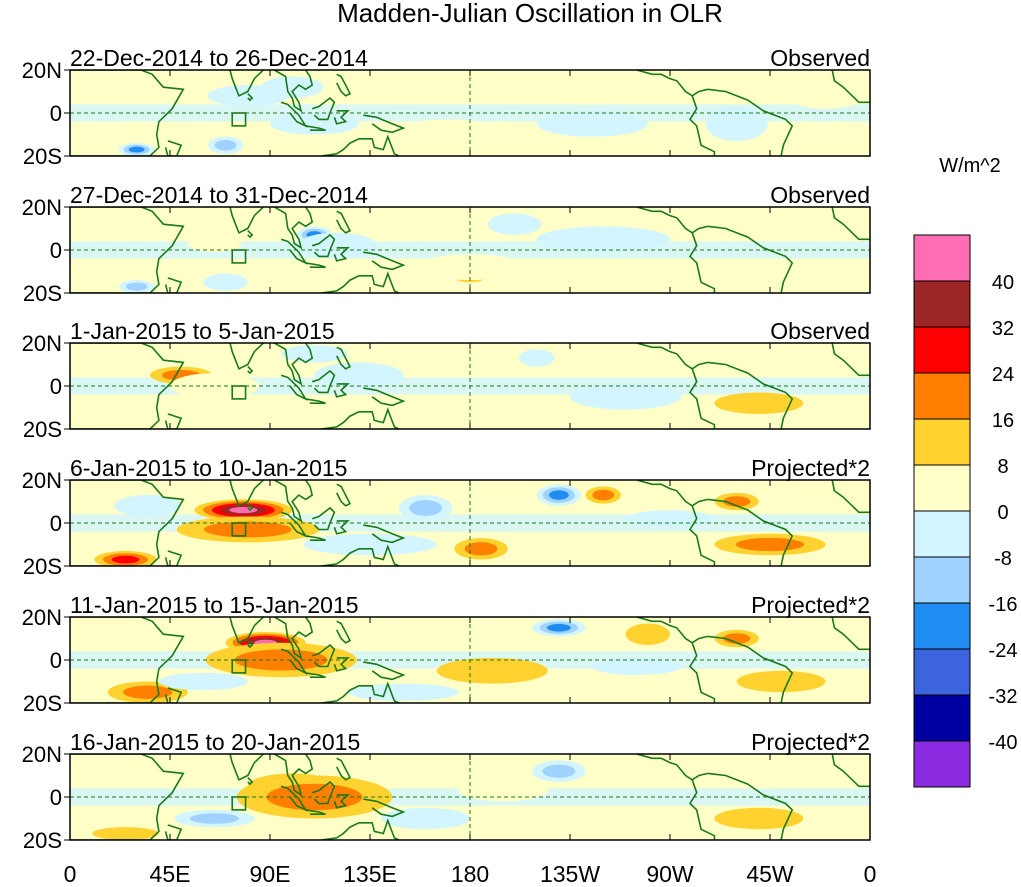 Image resolution: width=1021 pixels, height=887 pixels. I want to click on panel-label: Observed, so click(820, 195).